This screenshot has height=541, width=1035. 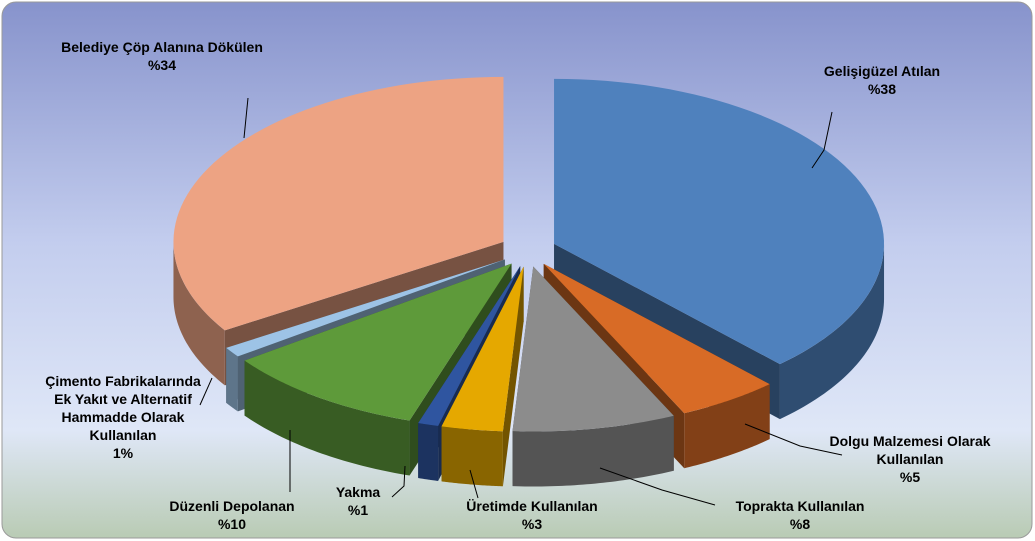 What do you see at coordinates (882, 71) in the screenshot?
I see `category-label: Gelişigüzel Atılan` at bounding box center [882, 71].